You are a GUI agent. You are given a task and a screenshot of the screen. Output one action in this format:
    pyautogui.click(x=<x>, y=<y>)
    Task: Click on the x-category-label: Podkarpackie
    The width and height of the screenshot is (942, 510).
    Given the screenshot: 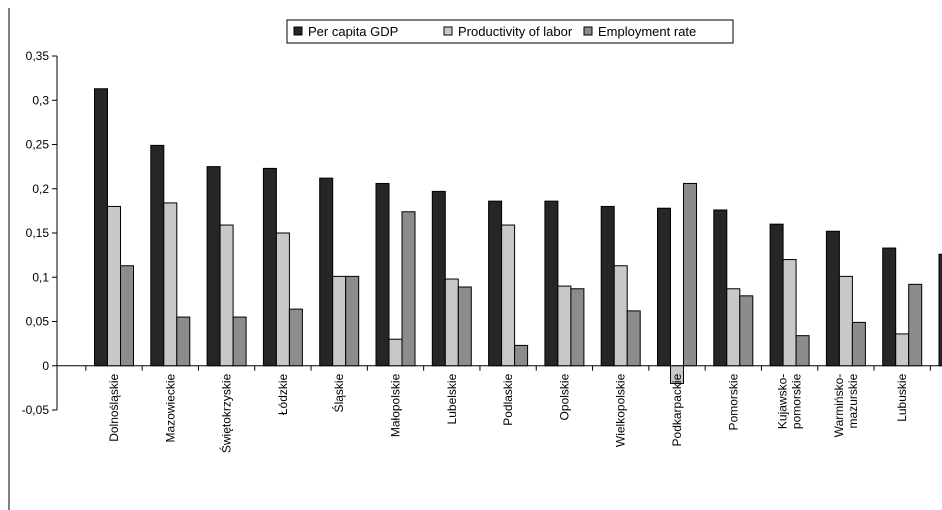 What is the action you would take?
    pyautogui.click(x=677, y=409)
    